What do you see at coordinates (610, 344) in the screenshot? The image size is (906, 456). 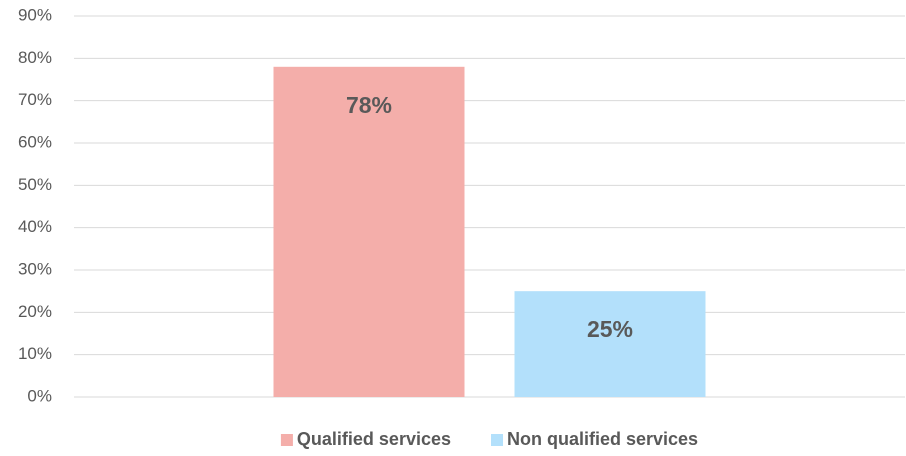 I see `bar` at bounding box center [610, 344].